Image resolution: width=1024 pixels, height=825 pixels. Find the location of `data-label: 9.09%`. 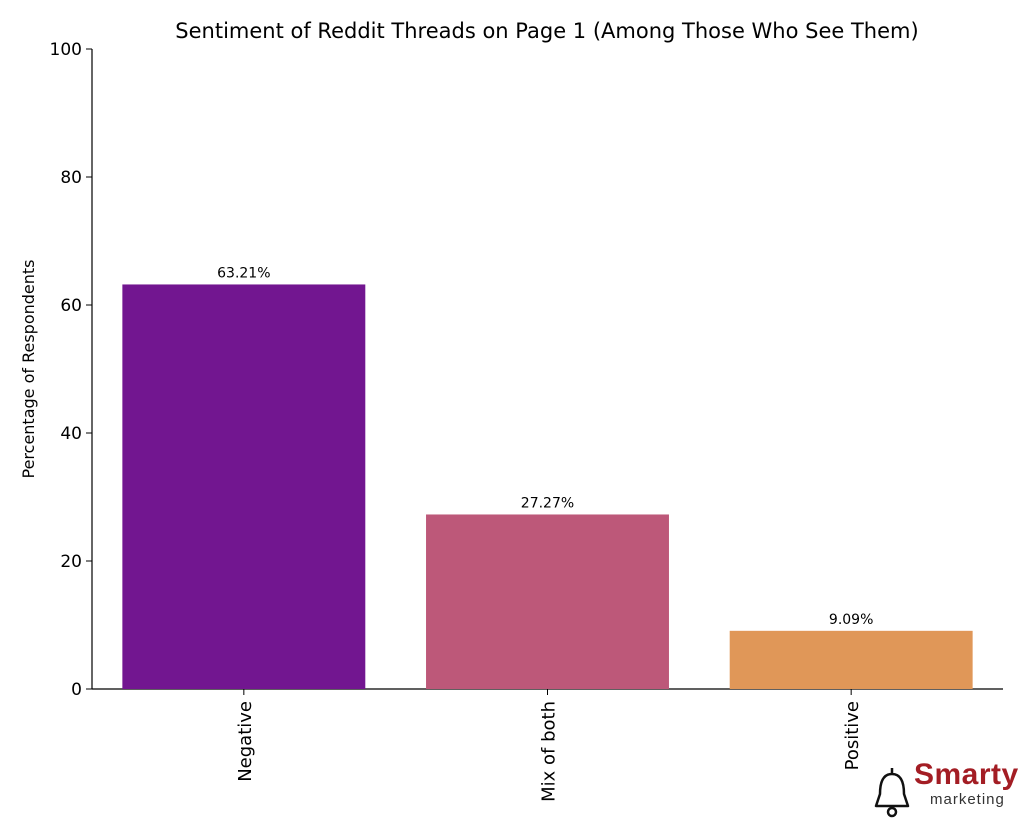

data-label: 9.09% is located at coordinates (851, 620).